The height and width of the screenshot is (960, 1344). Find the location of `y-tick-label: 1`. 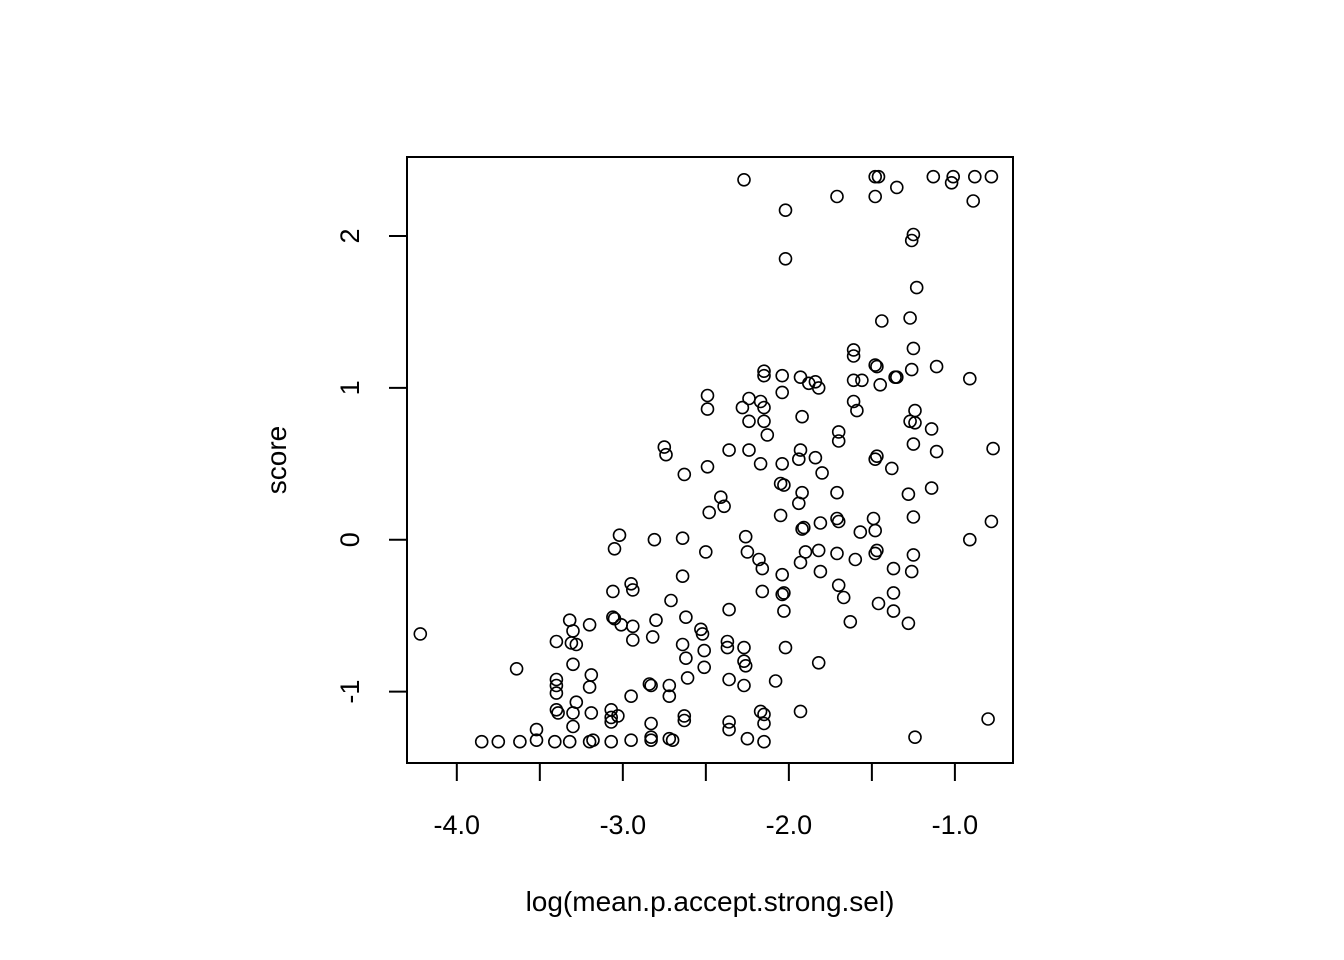

y-tick-label: 1 is located at coordinates (350, 387).